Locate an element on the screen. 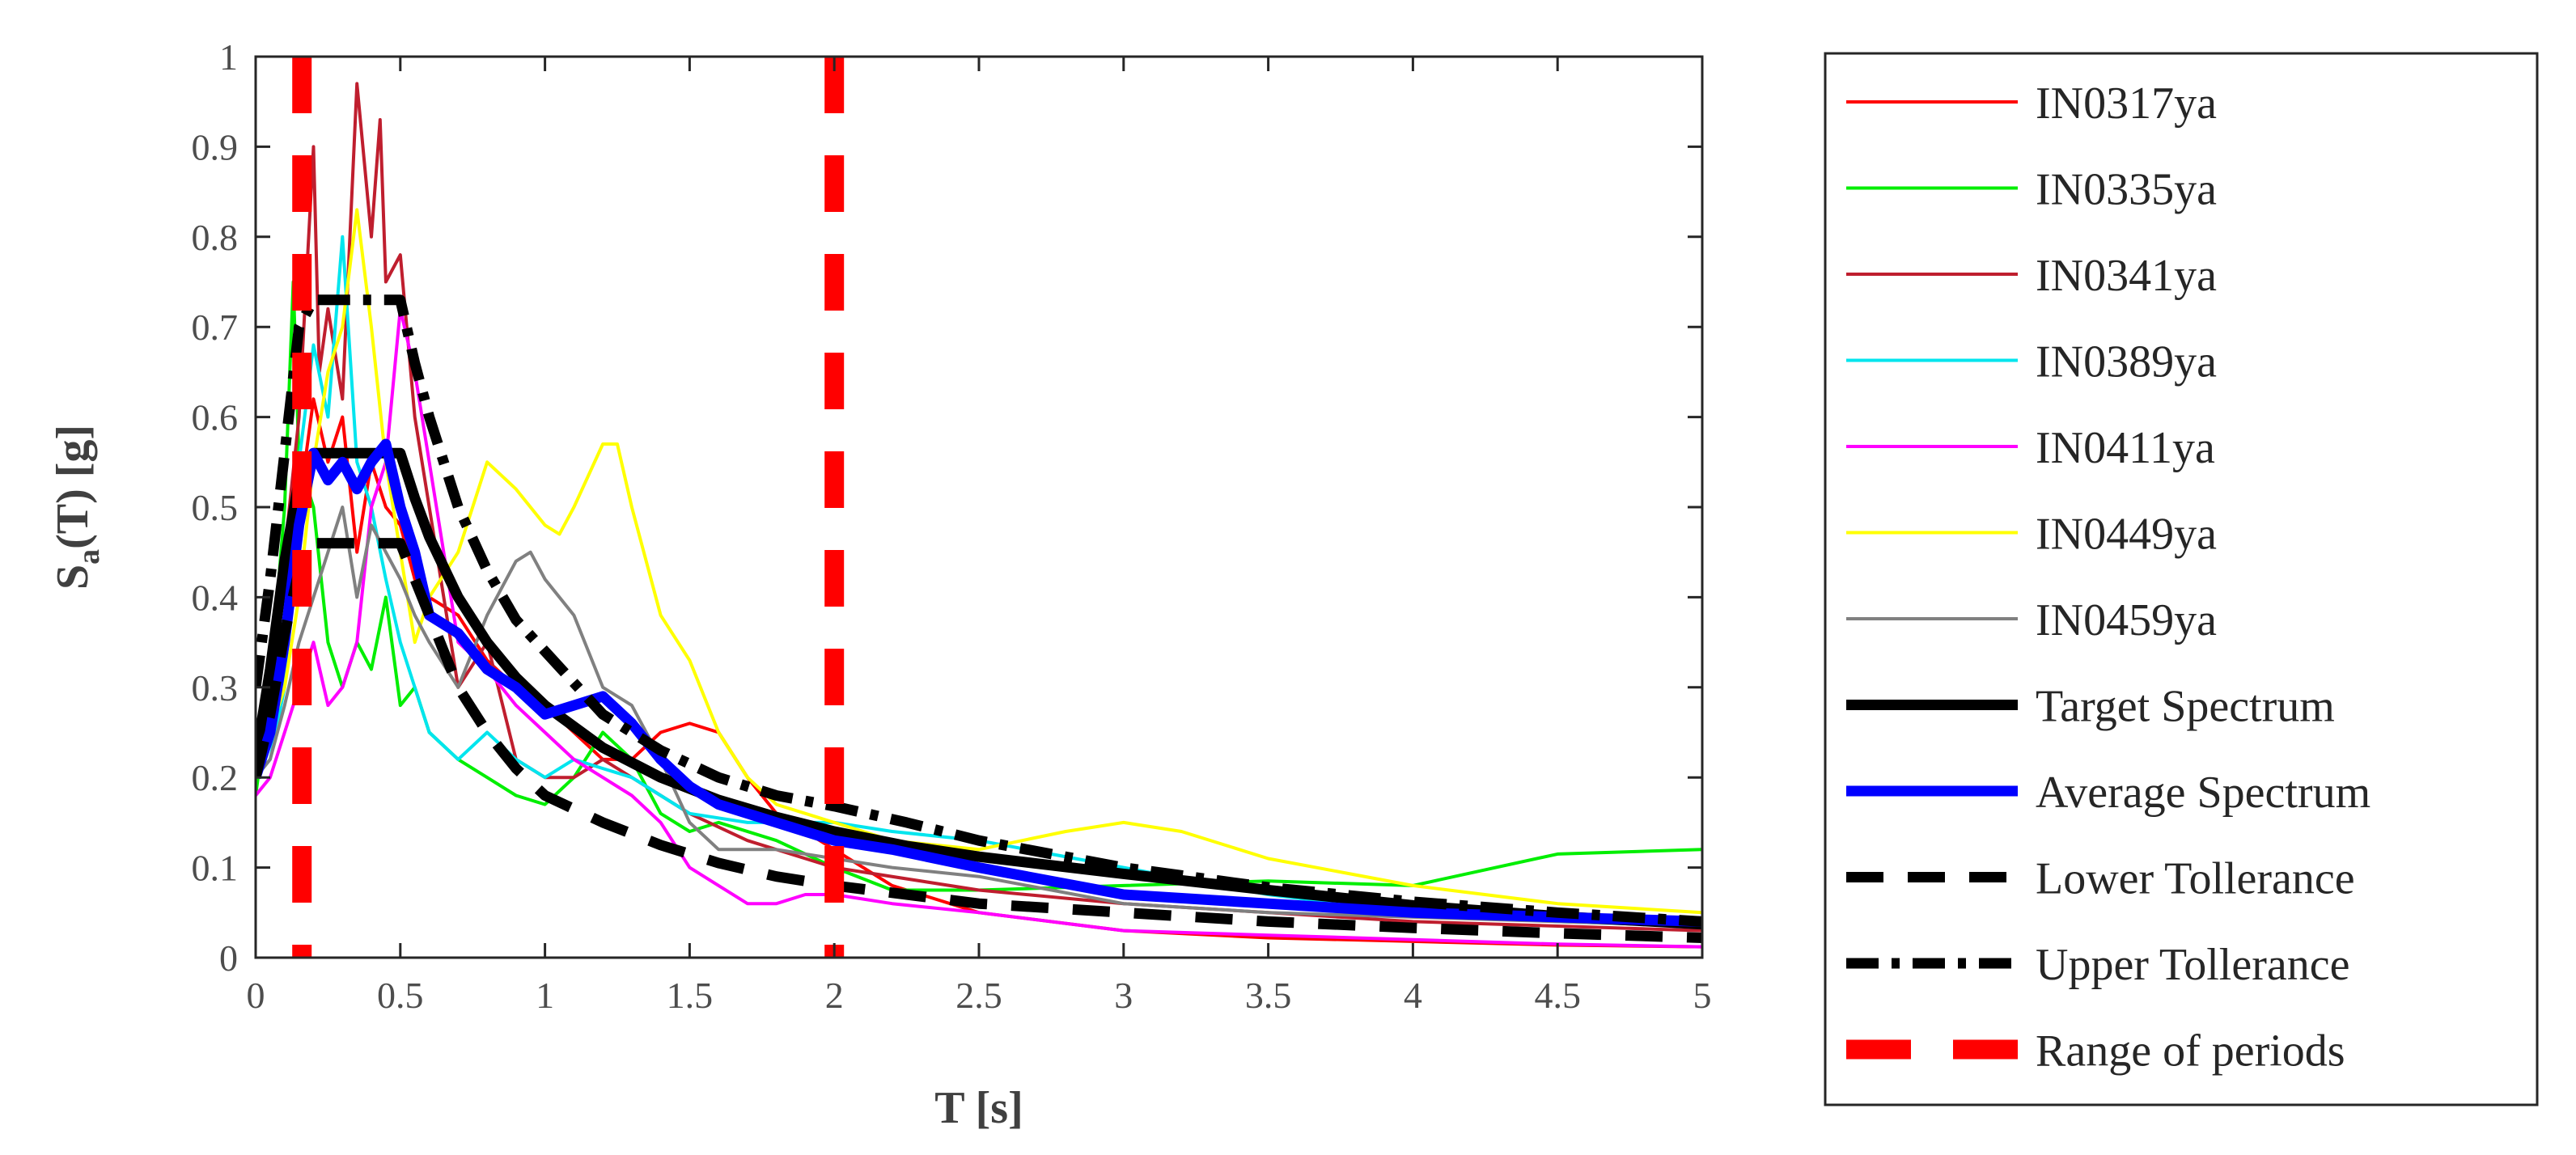  legend-item-target-spectrum: Target Spectrum is located at coordinates (2090, 707).